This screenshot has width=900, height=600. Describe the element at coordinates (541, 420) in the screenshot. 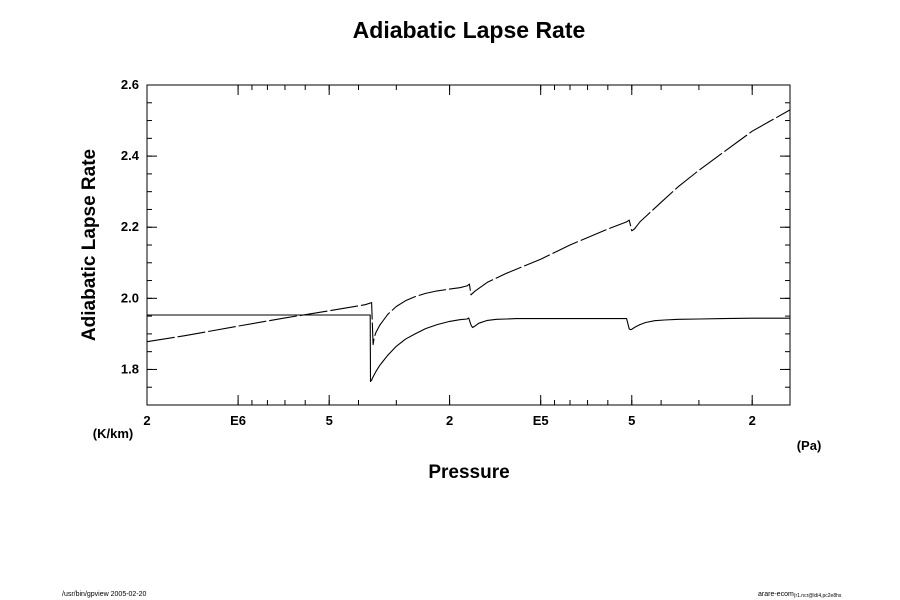

I see `x-tick-label: E5` at that location.